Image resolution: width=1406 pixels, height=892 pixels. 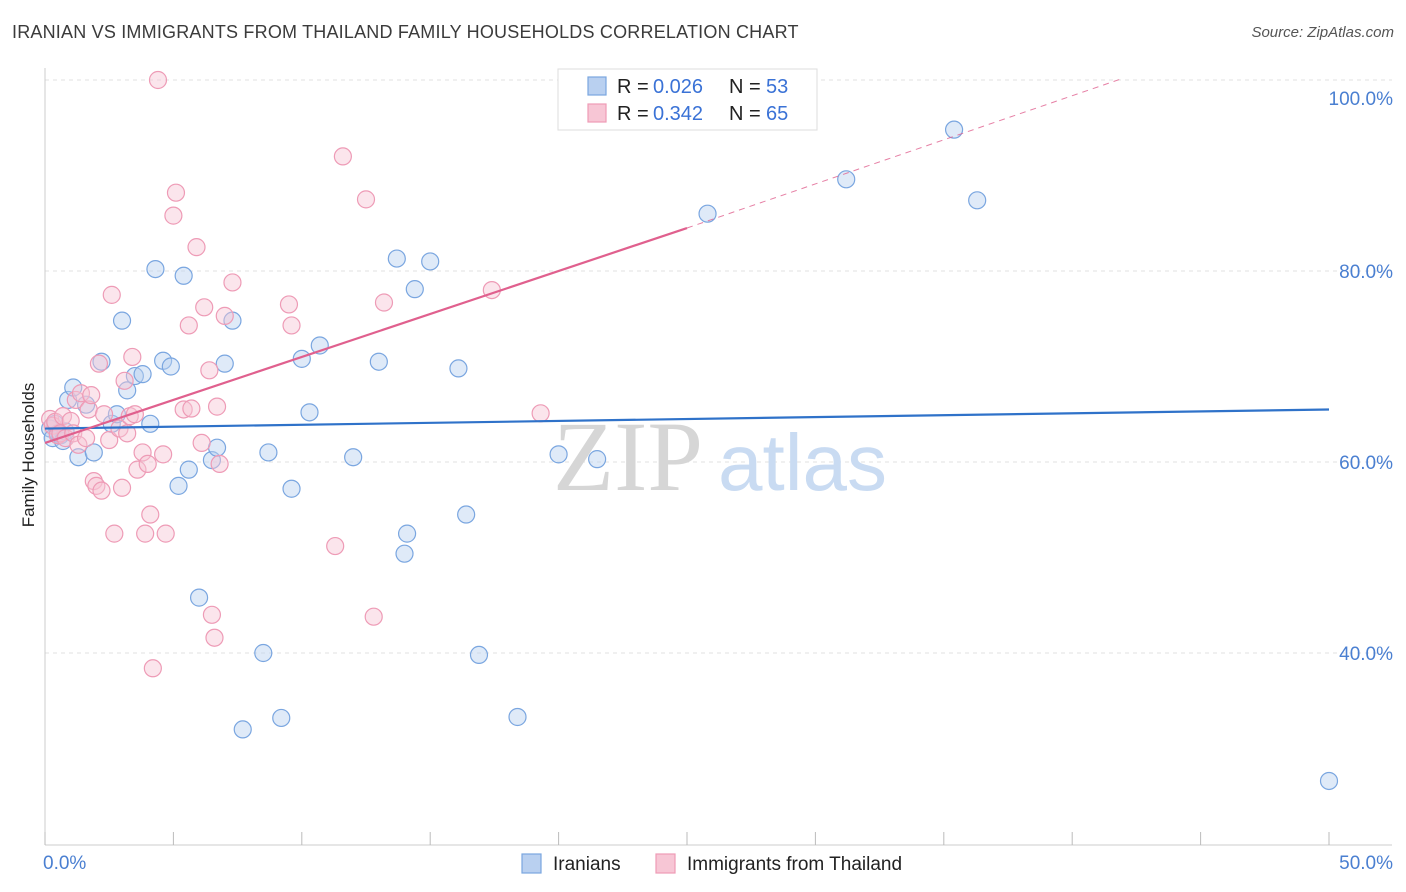 What do you see at coordinates (531, 863) in the screenshot?
I see `series-swatch-iranians` at bounding box center [531, 863].